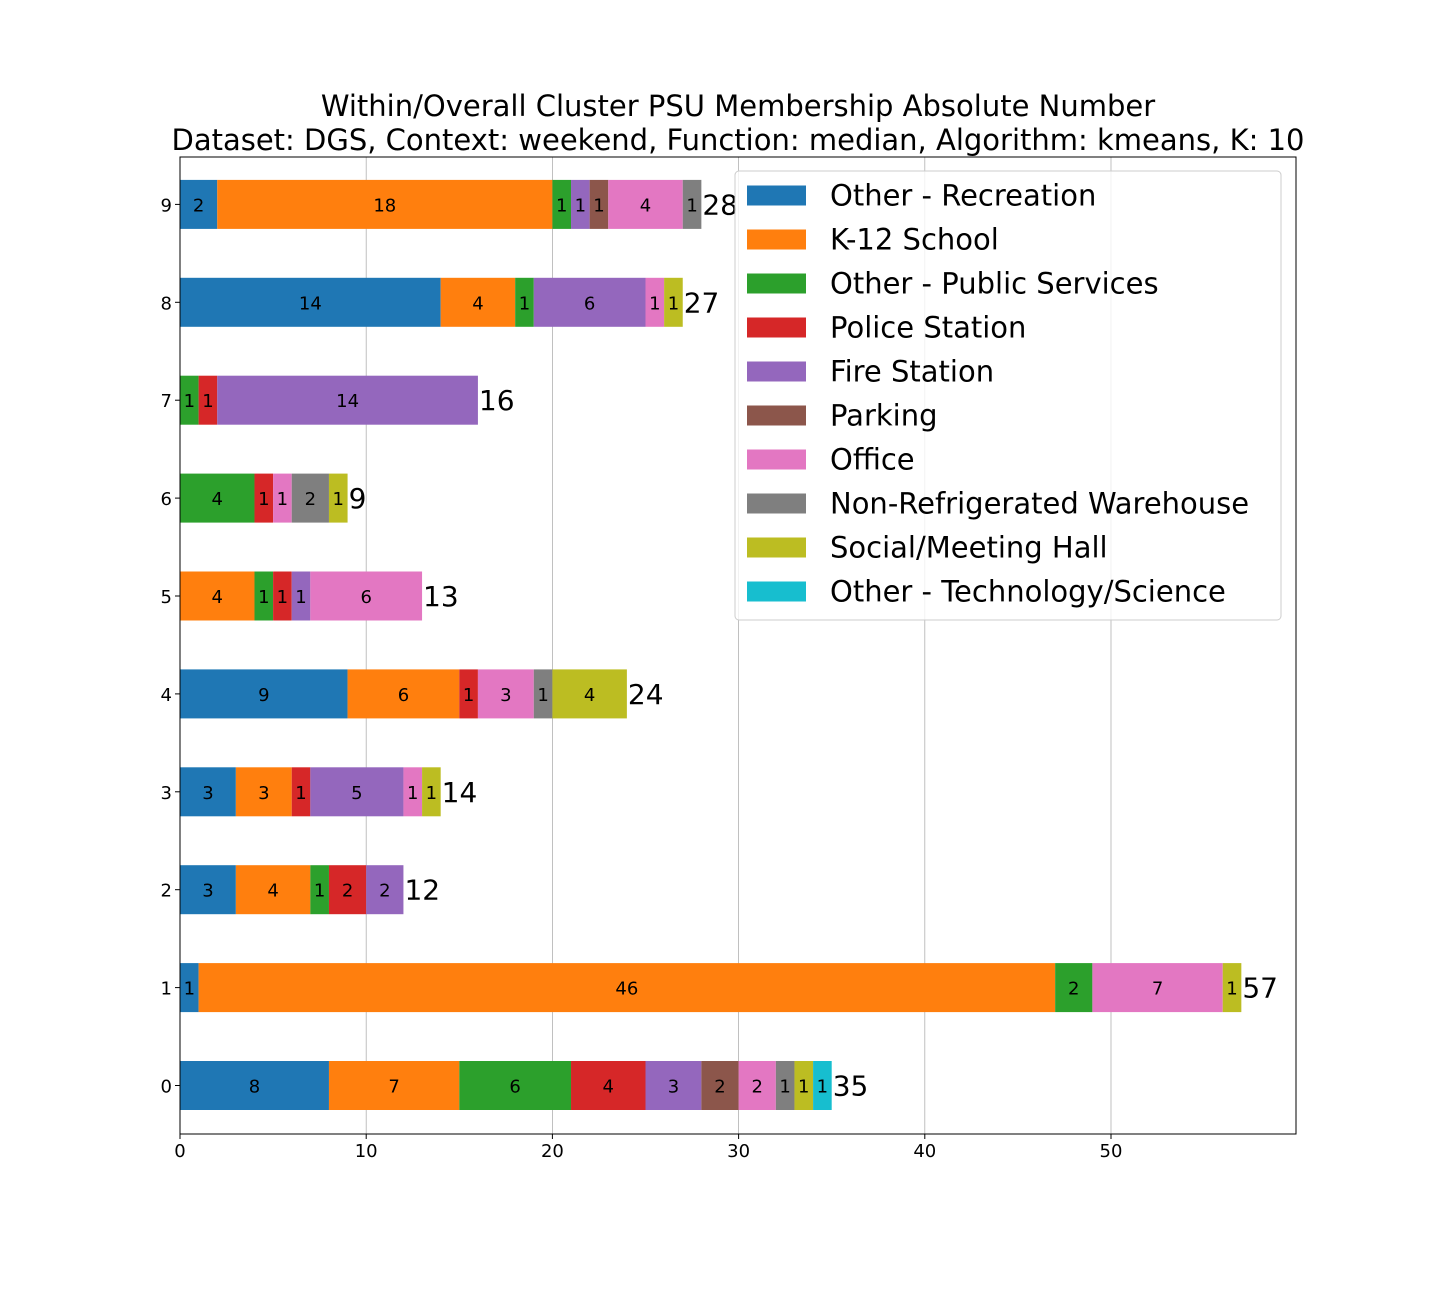  What do you see at coordinates (872, 460) in the screenshot?
I see `legend-label: Office` at bounding box center [872, 460].